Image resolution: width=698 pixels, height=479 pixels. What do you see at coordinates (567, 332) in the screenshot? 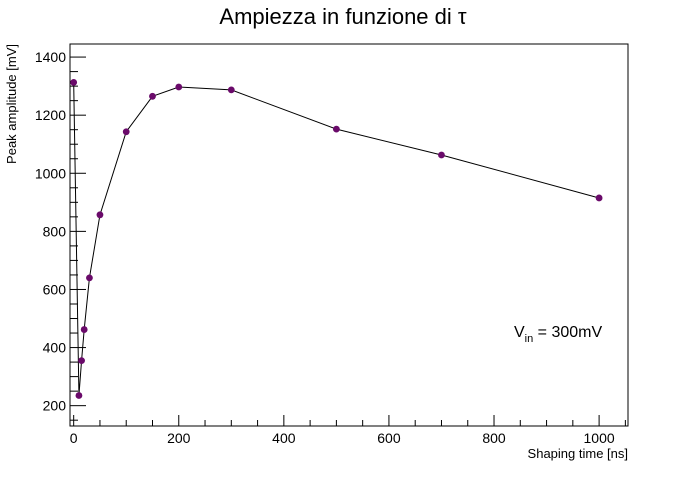
I see `annotation-suffix: = 300mV` at bounding box center [567, 332].